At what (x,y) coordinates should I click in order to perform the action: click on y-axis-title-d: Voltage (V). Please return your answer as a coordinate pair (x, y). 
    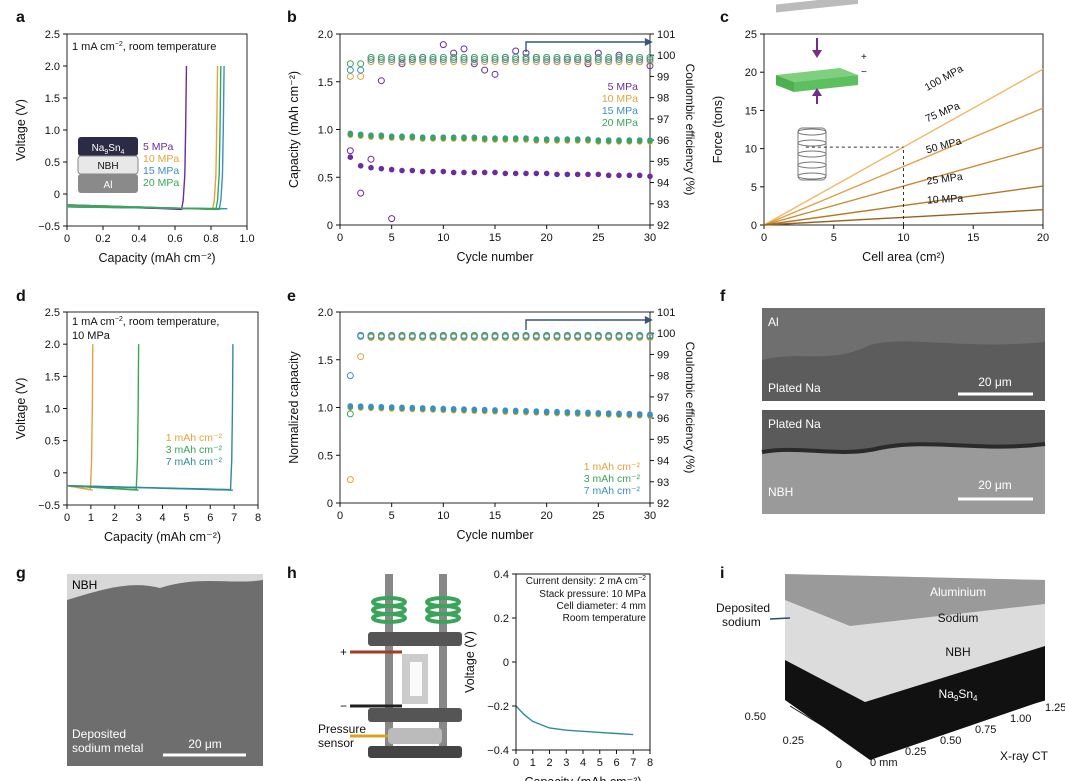
    Looking at the image, I should click on (21, 409).